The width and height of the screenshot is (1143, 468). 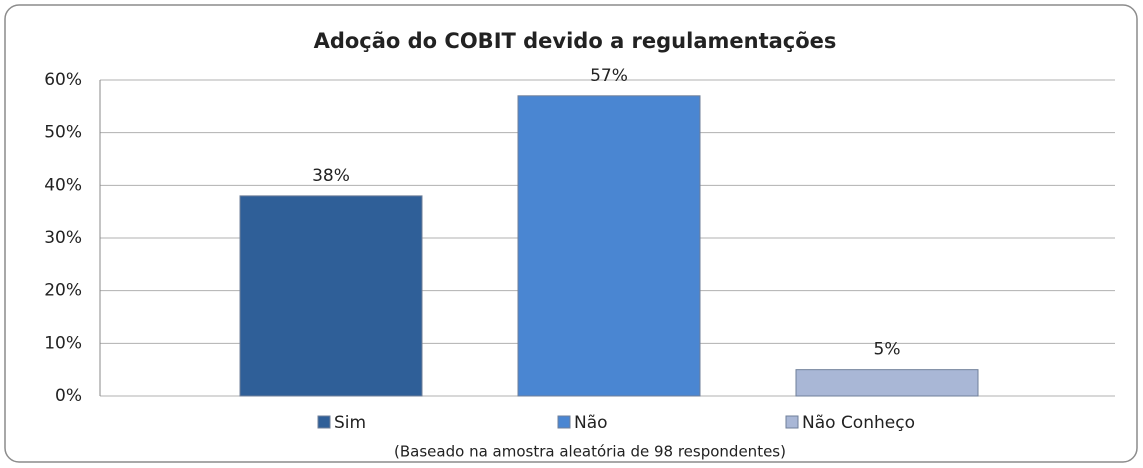 What do you see at coordinates (63, 185) in the screenshot?
I see `y-tick-label: 40%` at bounding box center [63, 185].